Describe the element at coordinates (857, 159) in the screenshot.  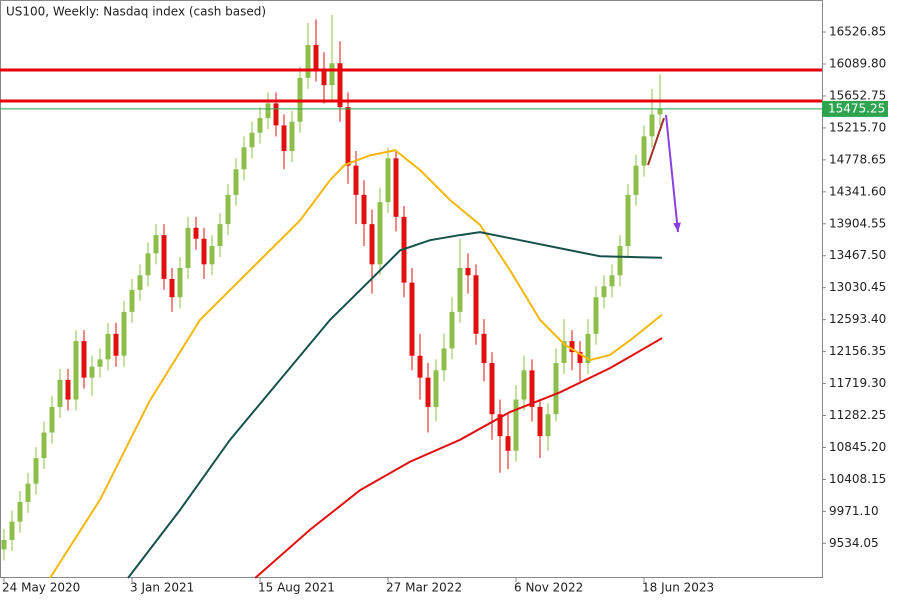
I see `y-tick-label: 14778.65` at that location.